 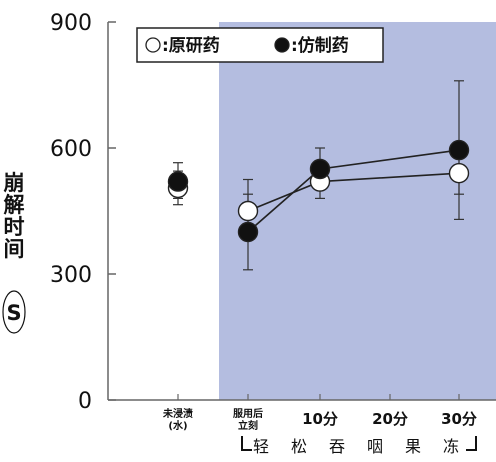 What do you see at coordinates (85, 401) in the screenshot?
I see `y-tick-label: 0` at bounding box center [85, 401].